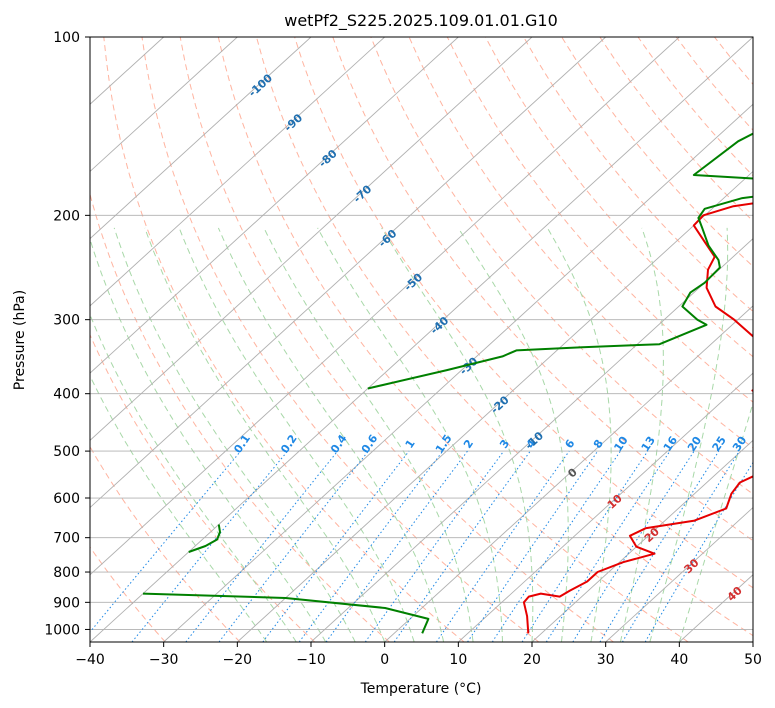 The width and height of the screenshot is (775, 708). I want to click on y-tick-label: 600, so click(66, 499).